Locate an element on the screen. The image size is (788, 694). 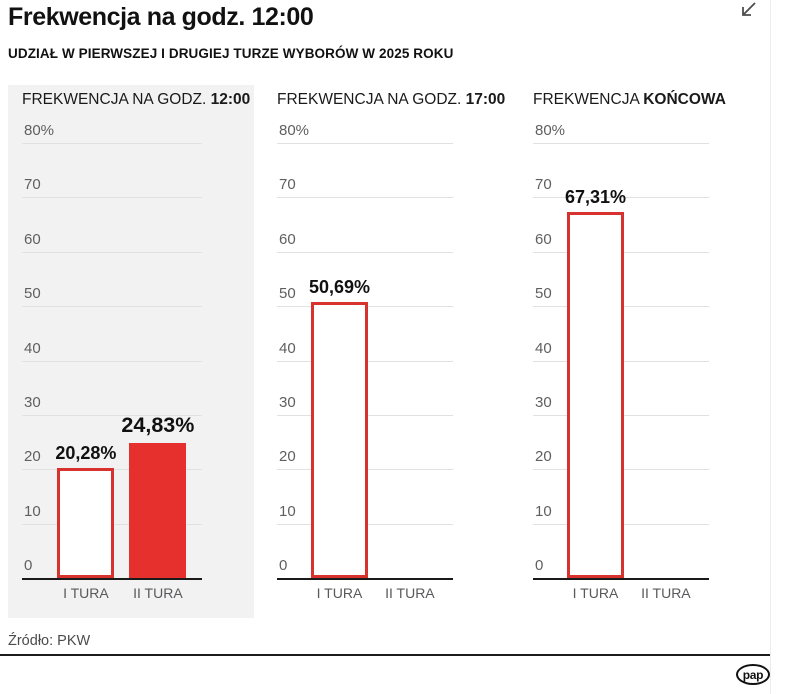
value-label: 24,83% is located at coordinates (158, 425).